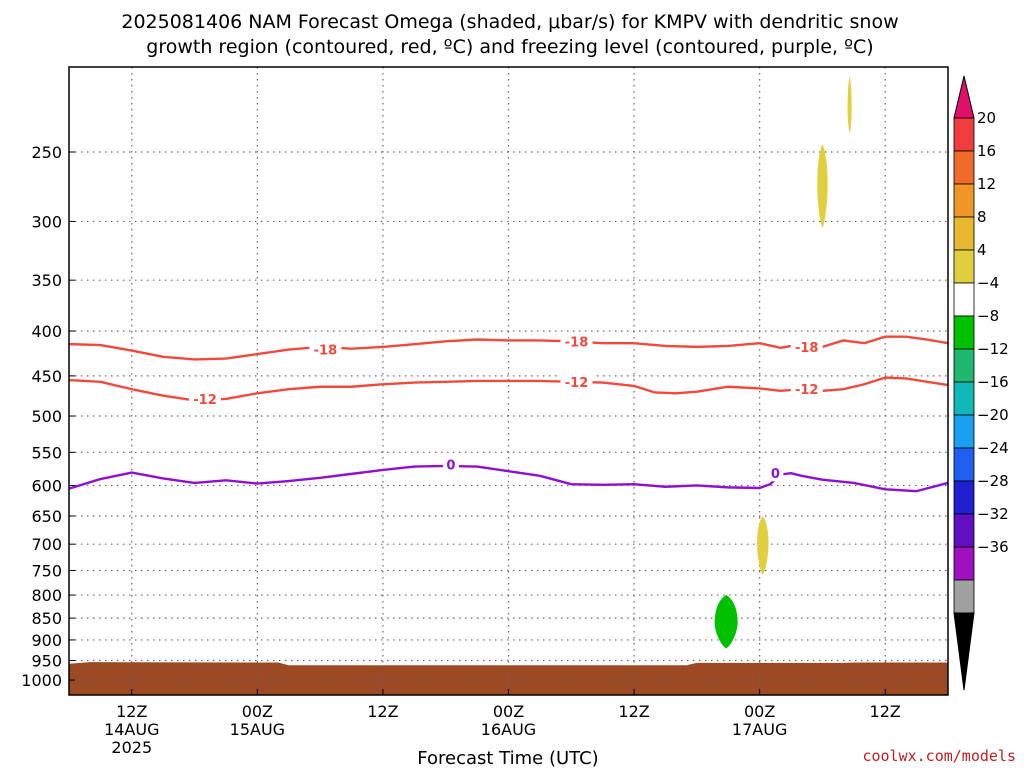  Describe the element at coordinates (986, 184) in the screenshot. I see `colorbar-label: 12` at that location.